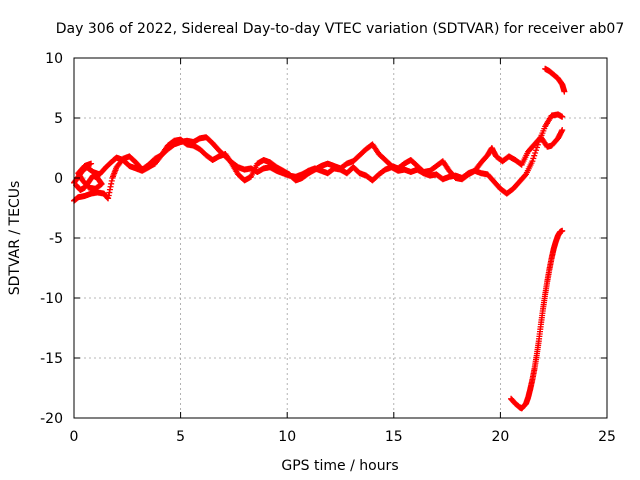  I want to click on x-tick-label: 25, so click(607, 437).